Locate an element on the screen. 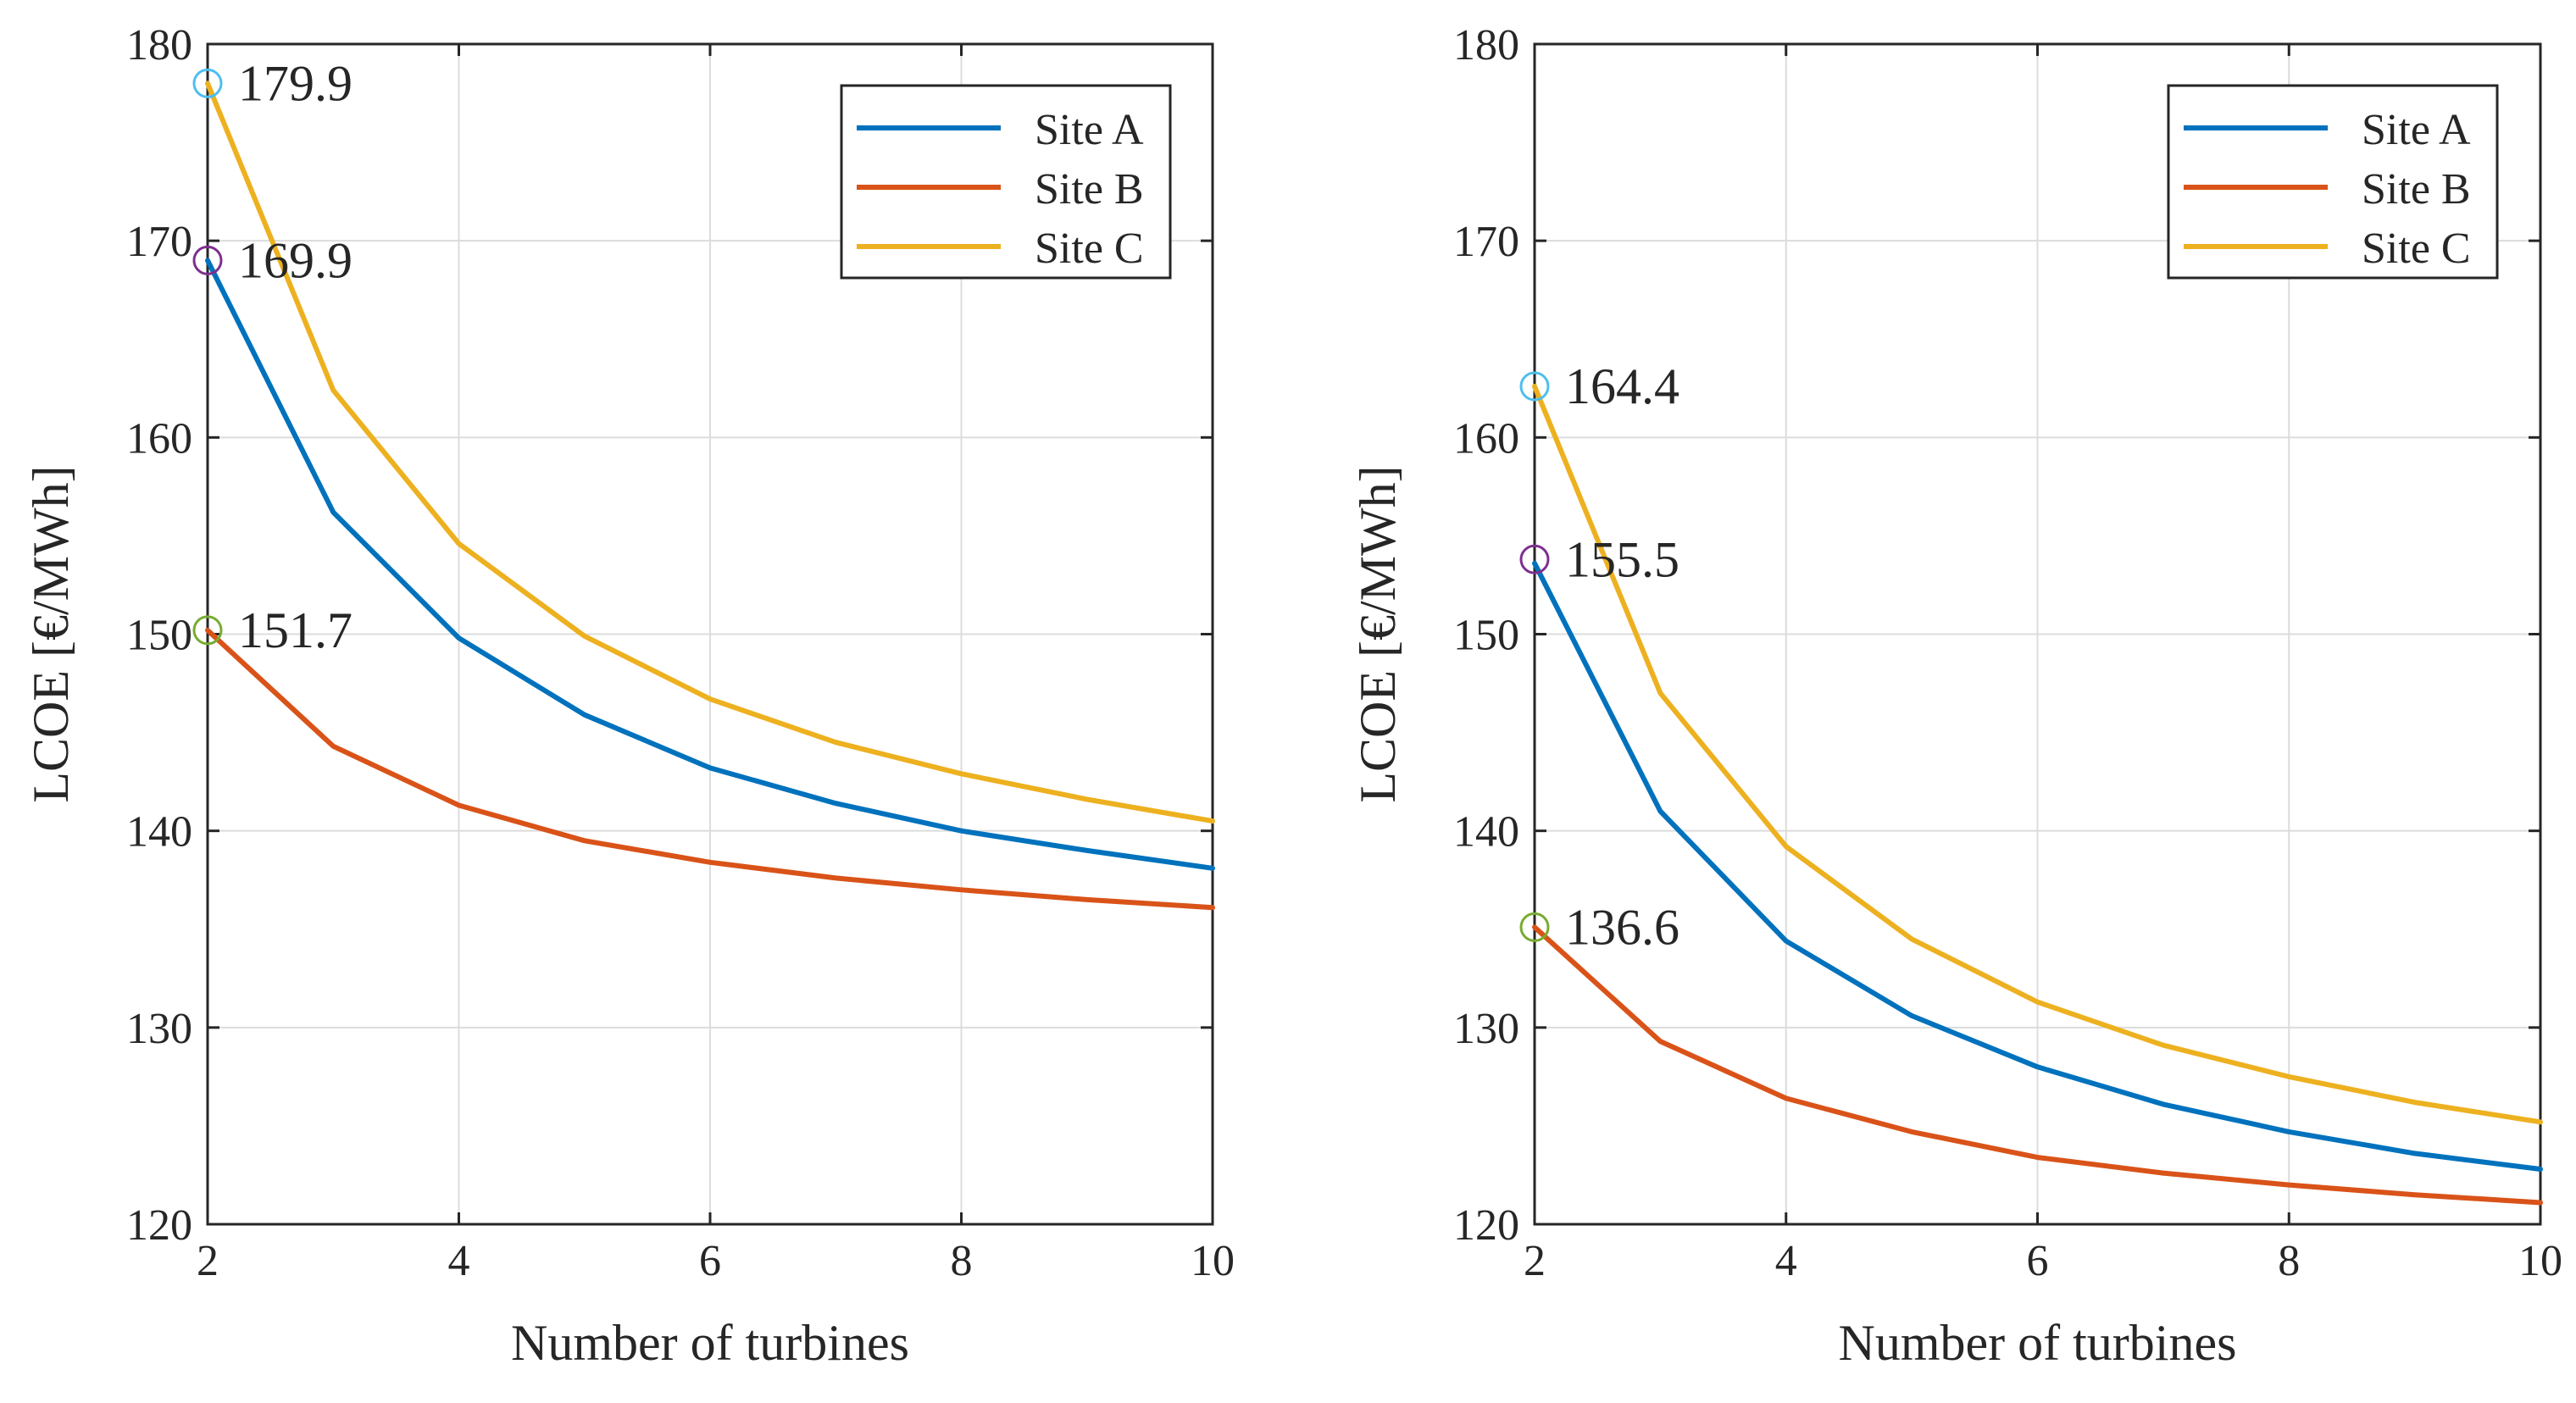 The height and width of the screenshot is (1403, 2576). annotation-label: 155.5 is located at coordinates (1622, 559).